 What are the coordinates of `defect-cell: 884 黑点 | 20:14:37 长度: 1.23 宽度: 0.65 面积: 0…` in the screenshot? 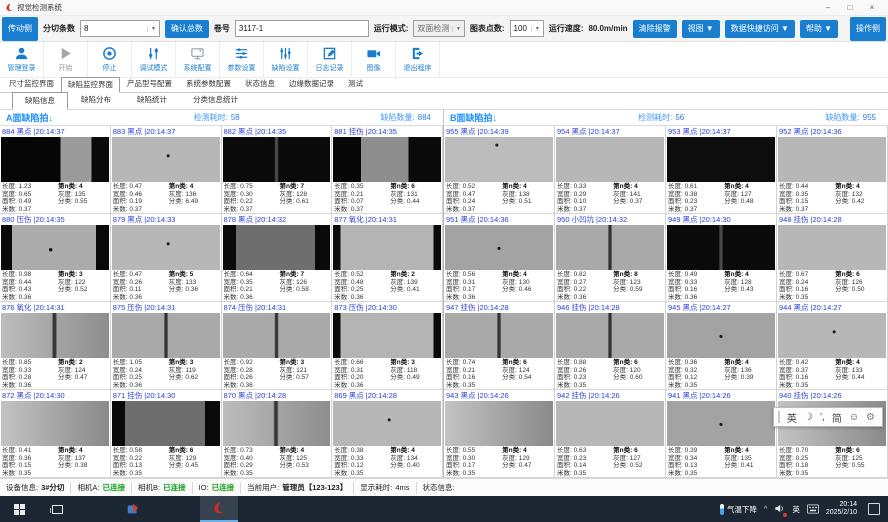 It's located at (55, 170).